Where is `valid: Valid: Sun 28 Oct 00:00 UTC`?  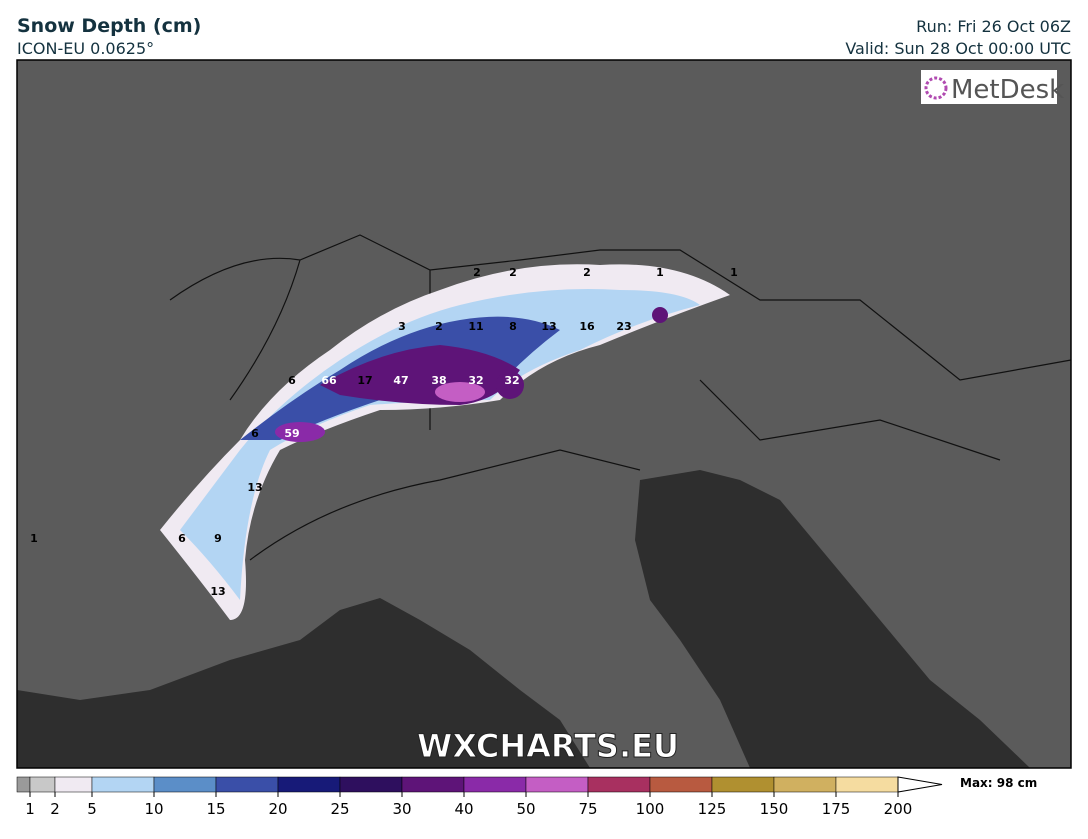
valid: Valid: Sun 28 Oct 00:00 UTC is located at coordinates (958, 48).